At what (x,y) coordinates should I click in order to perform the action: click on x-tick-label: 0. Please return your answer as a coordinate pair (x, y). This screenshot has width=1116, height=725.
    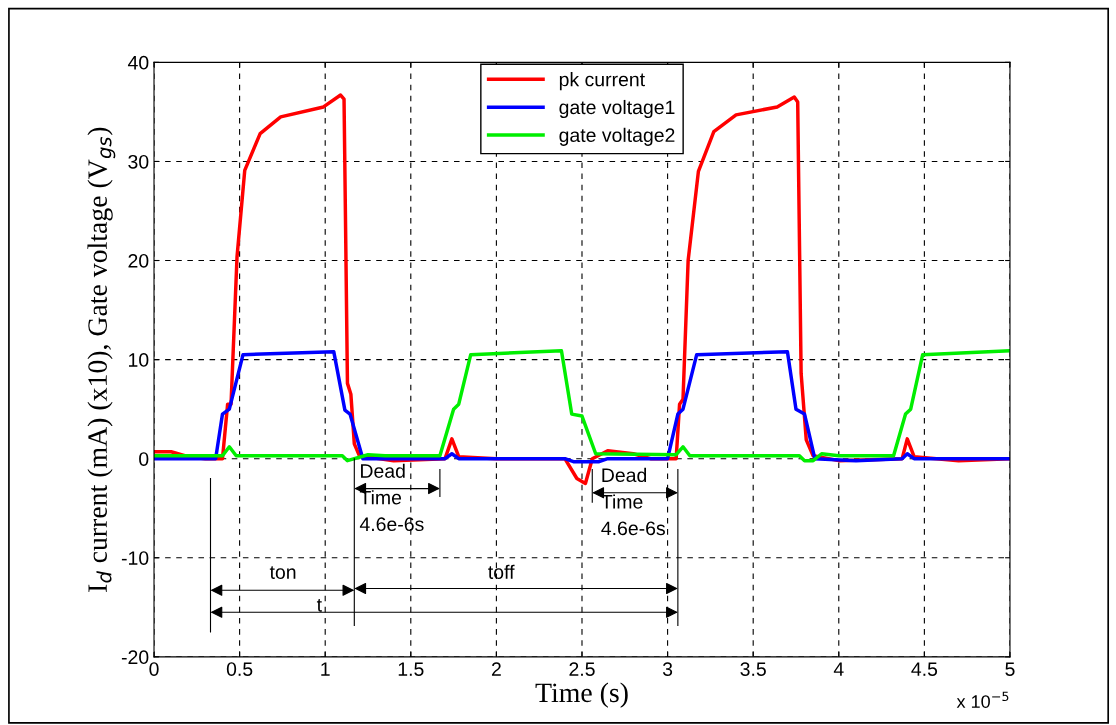
    Looking at the image, I should click on (154, 669).